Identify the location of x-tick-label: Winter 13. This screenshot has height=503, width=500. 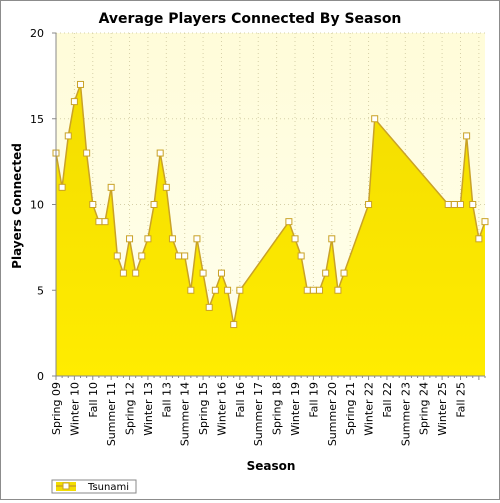
(148, 409).